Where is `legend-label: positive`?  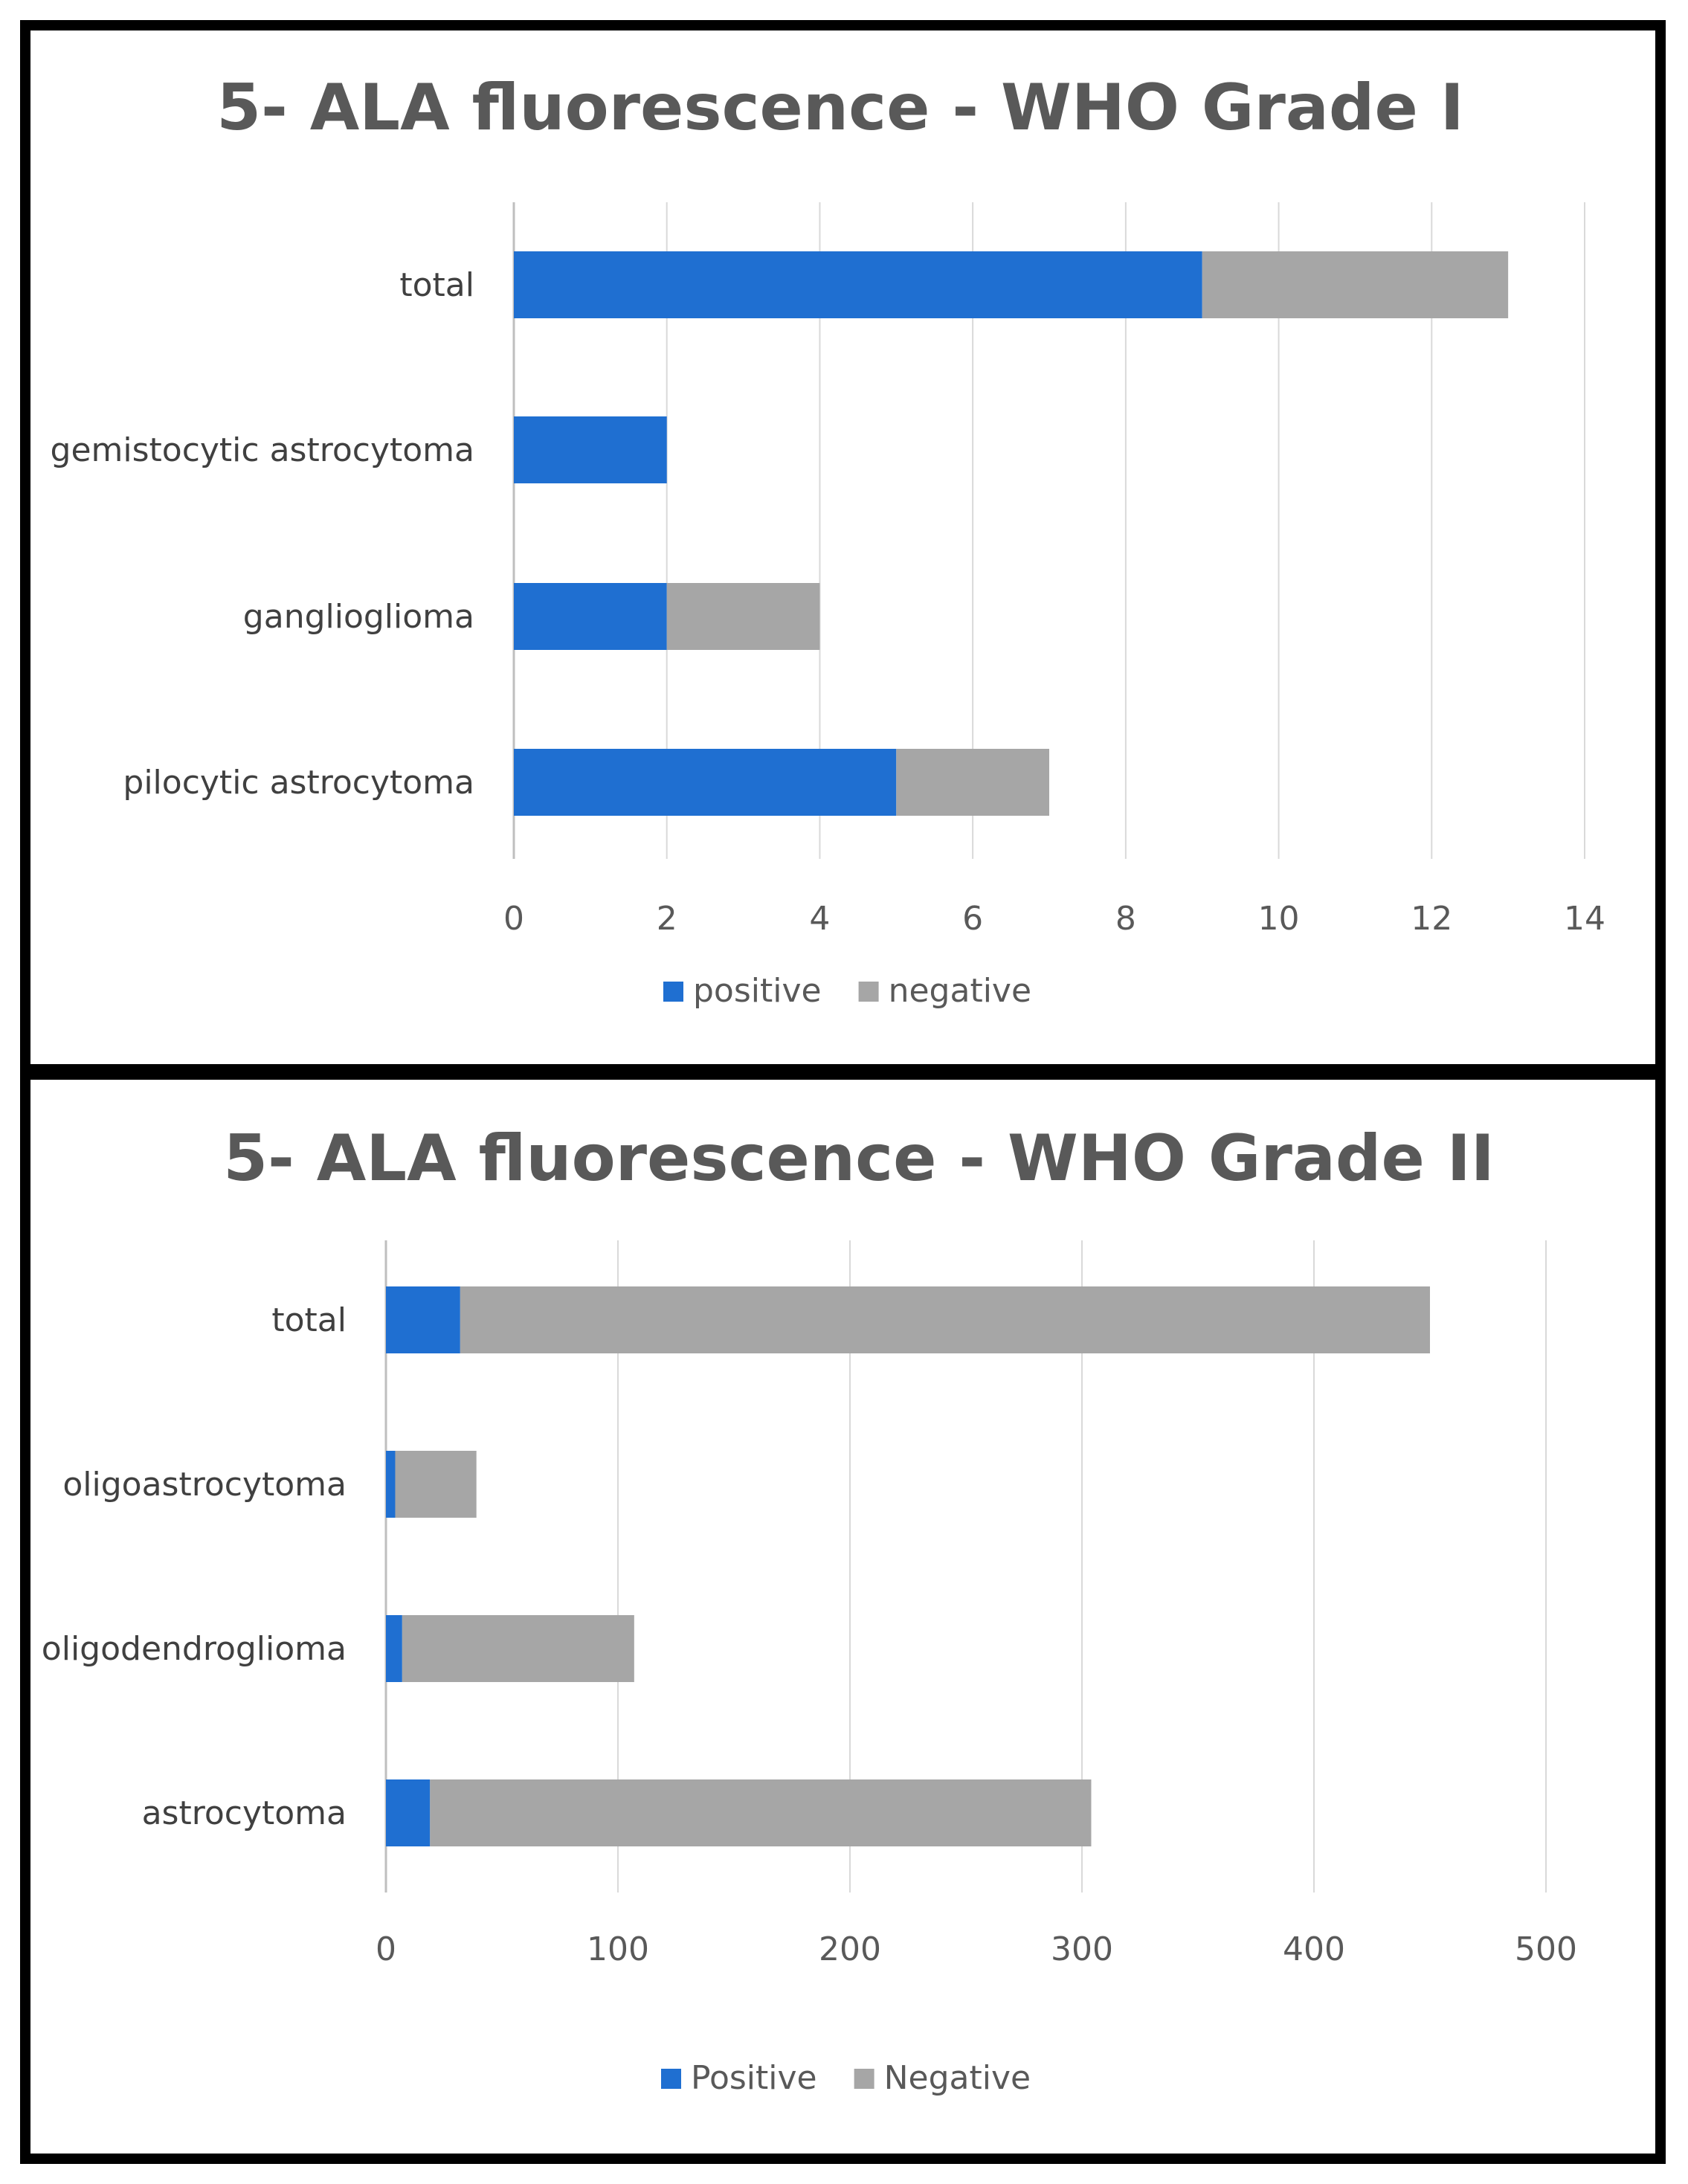 legend-label: positive is located at coordinates (758, 991).